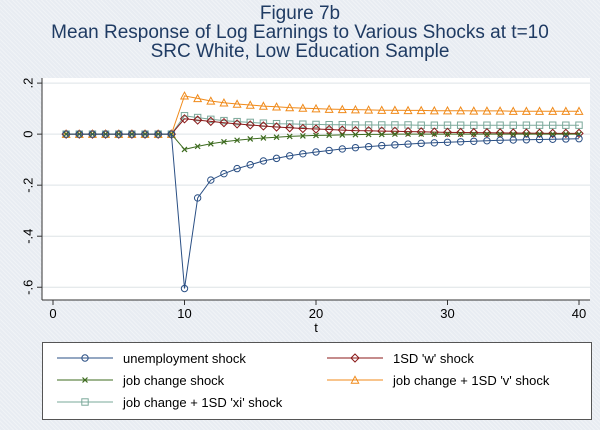  I want to click on legend-item-unemployment: unemployment shock, so click(150, 358).